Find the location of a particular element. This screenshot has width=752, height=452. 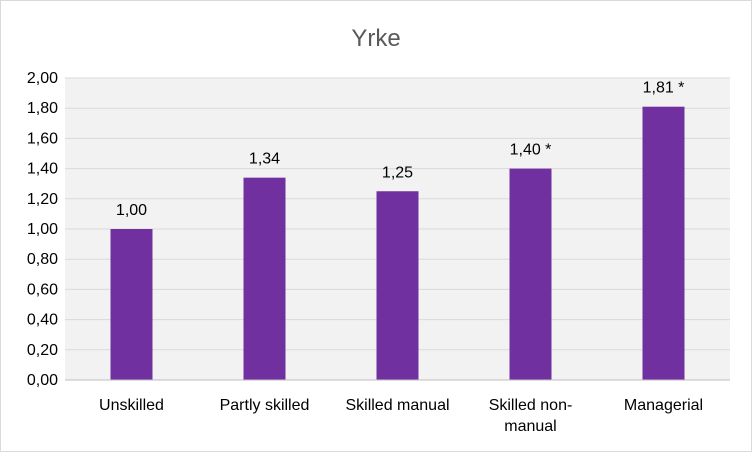

x-category-label-line: Skilled manual is located at coordinates (397, 405).